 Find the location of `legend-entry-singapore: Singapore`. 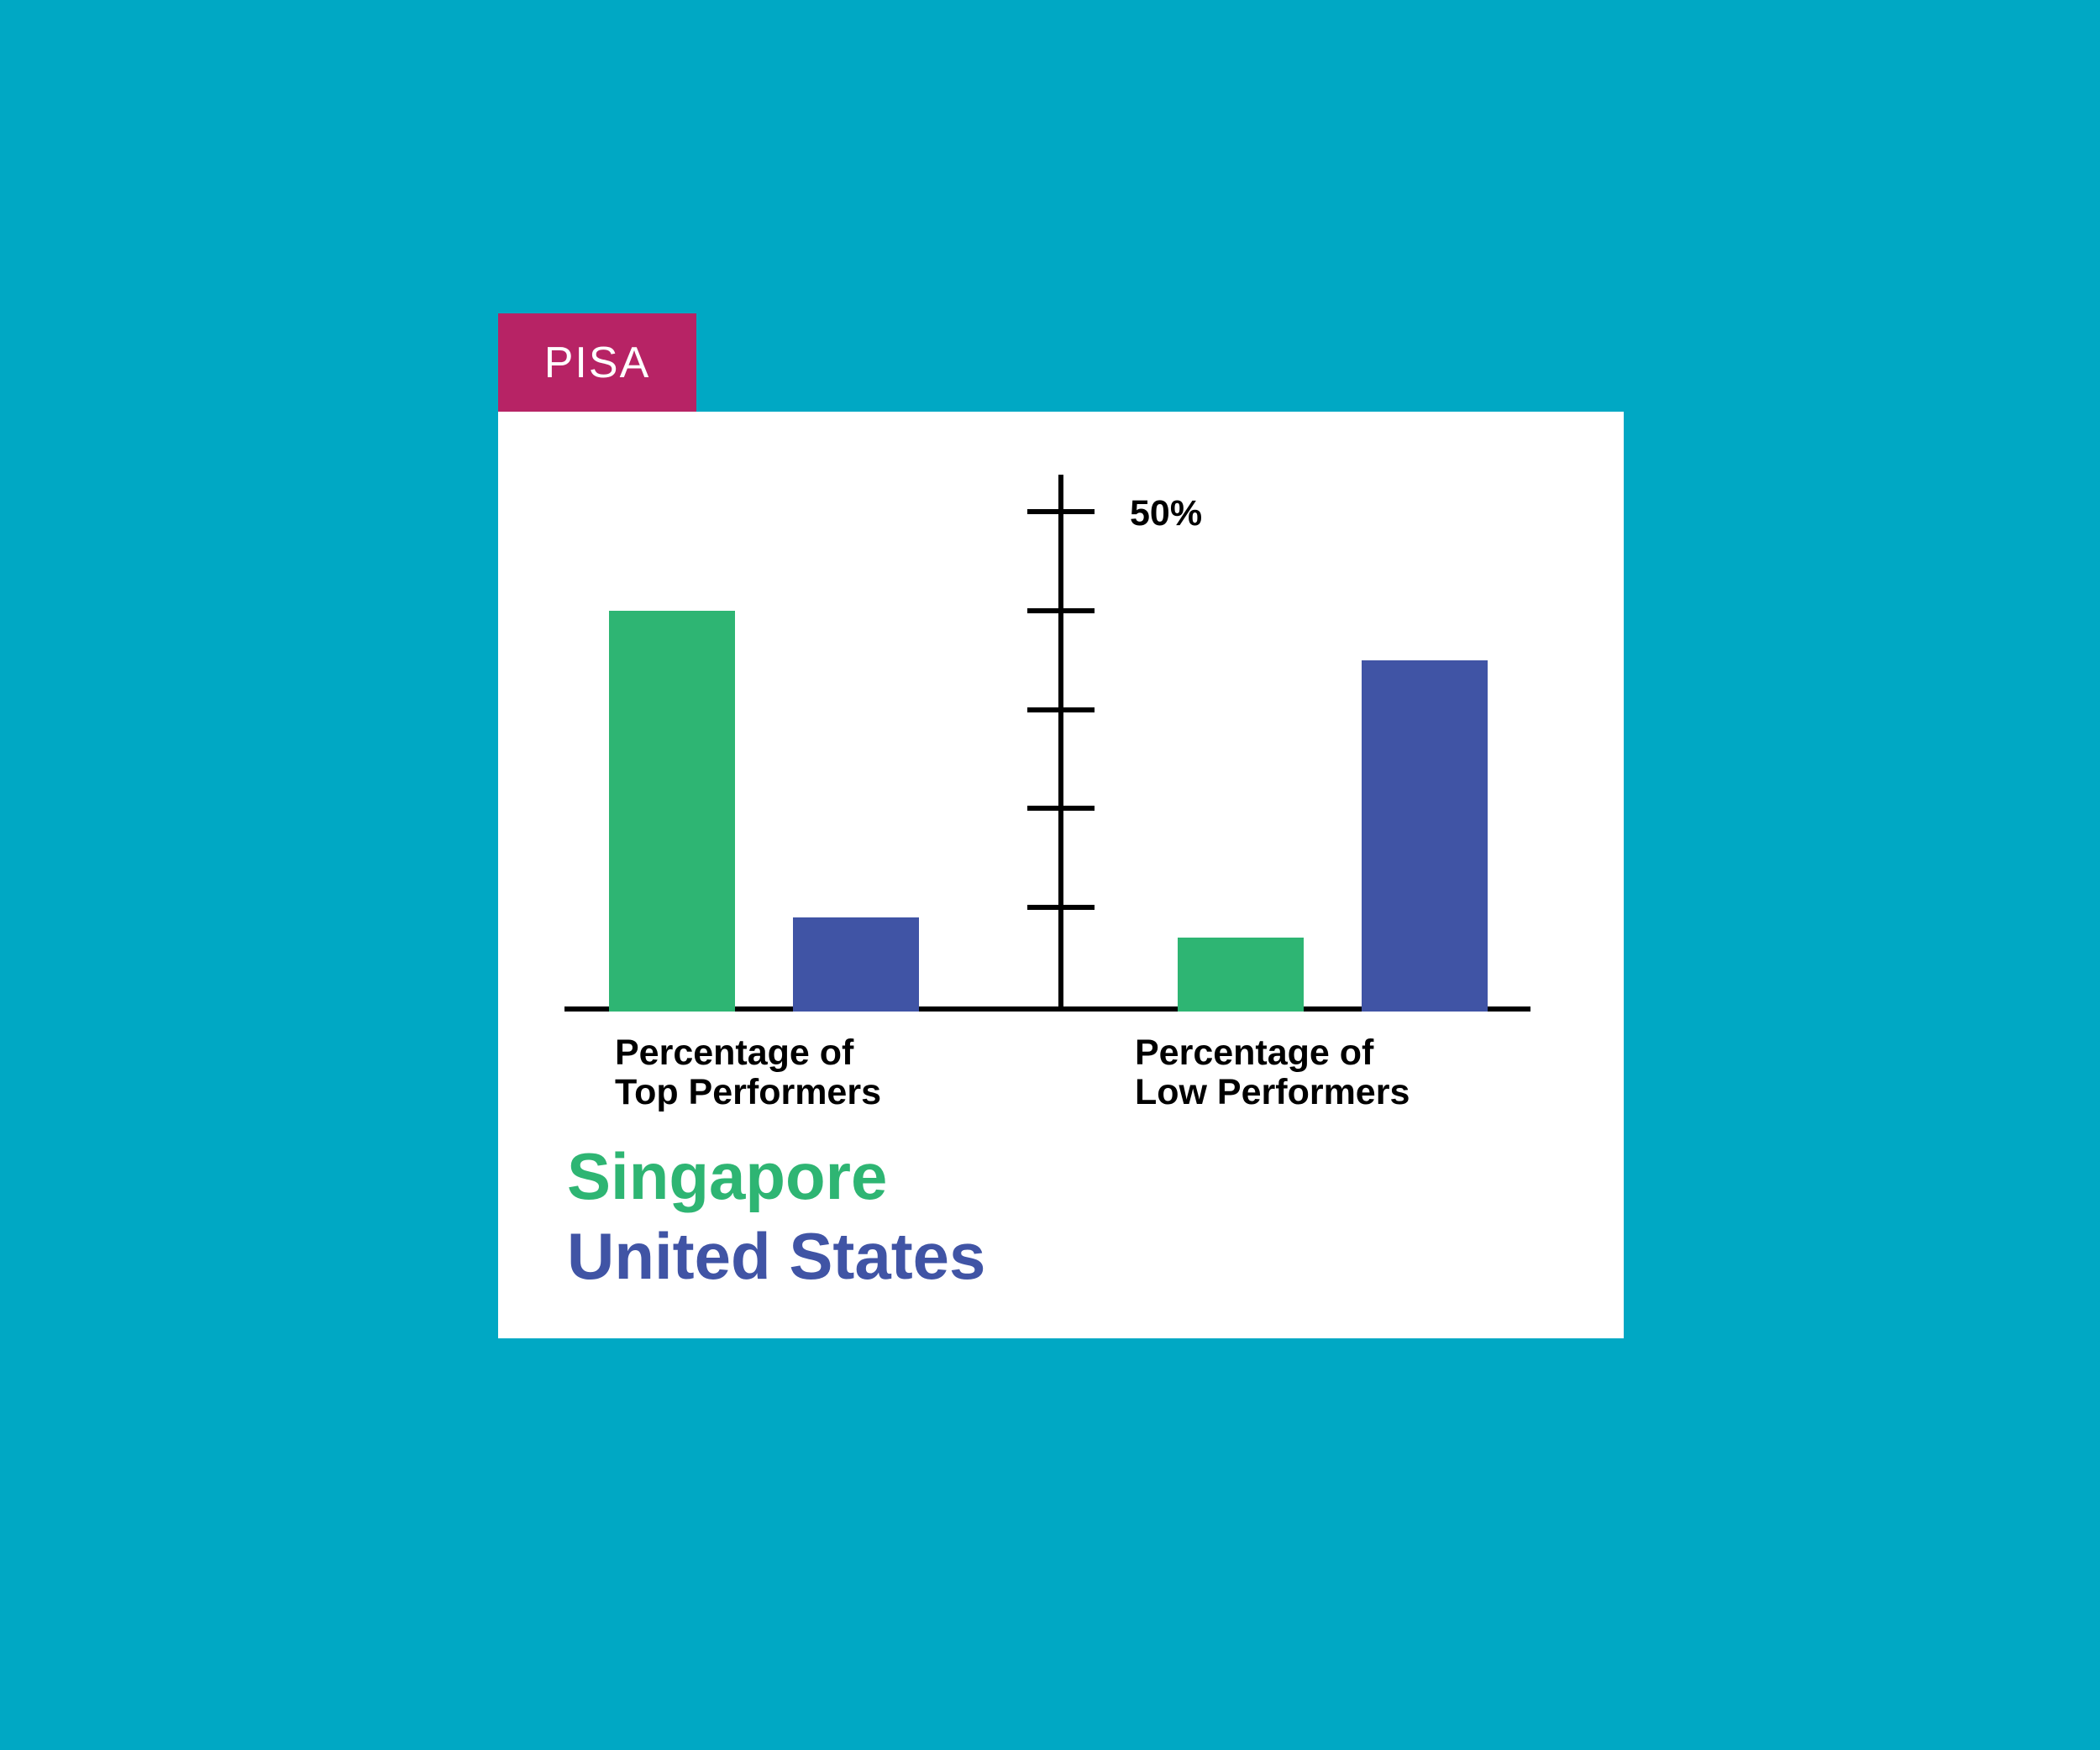

legend-entry-singapore: Singapore is located at coordinates (727, 1176).